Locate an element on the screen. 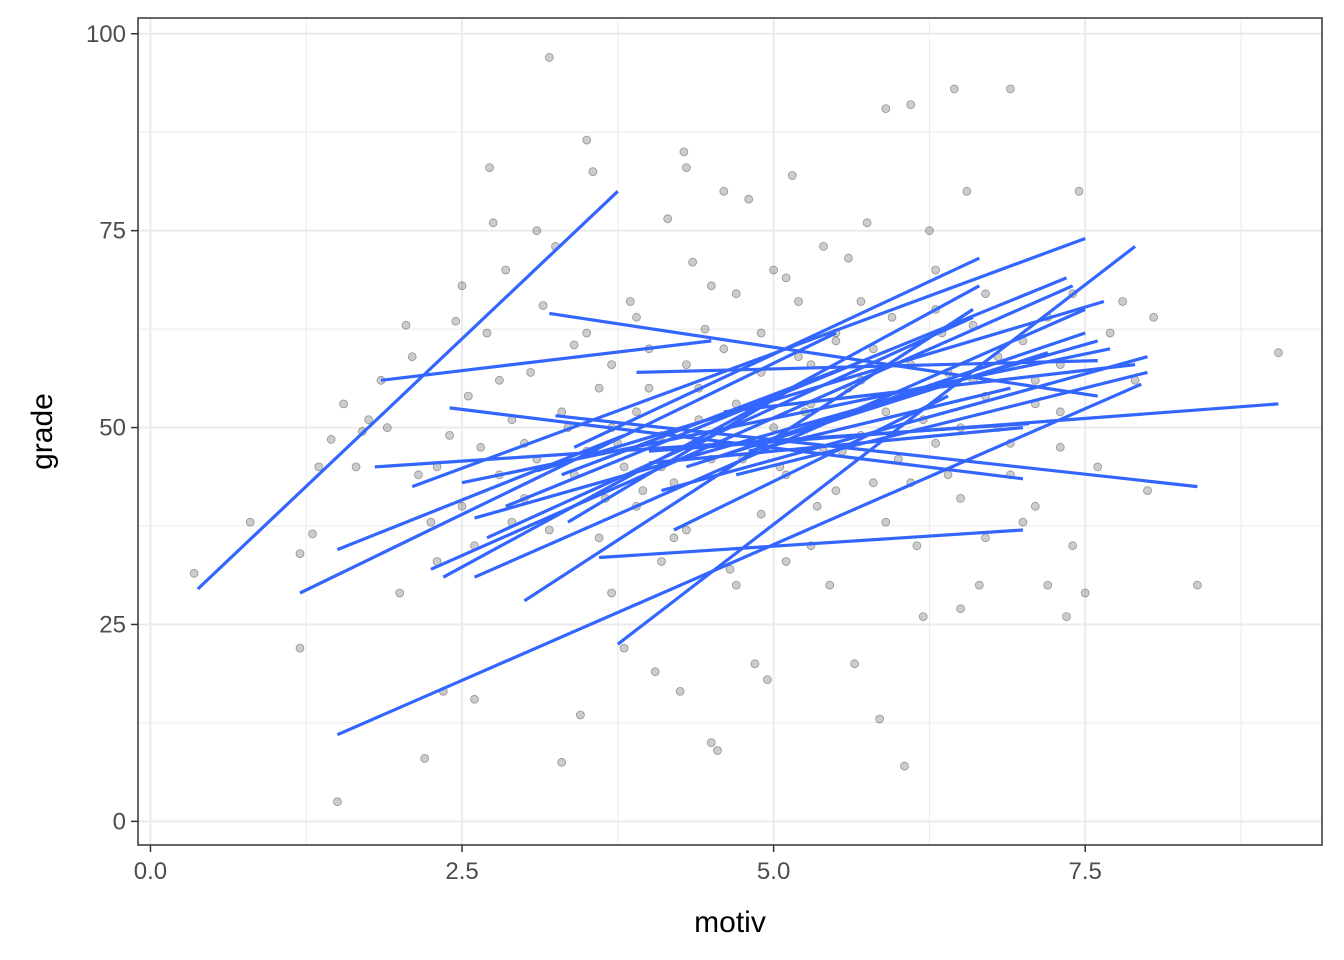  x-tick-label: 7.5 is located at coordinates (1085, 871).